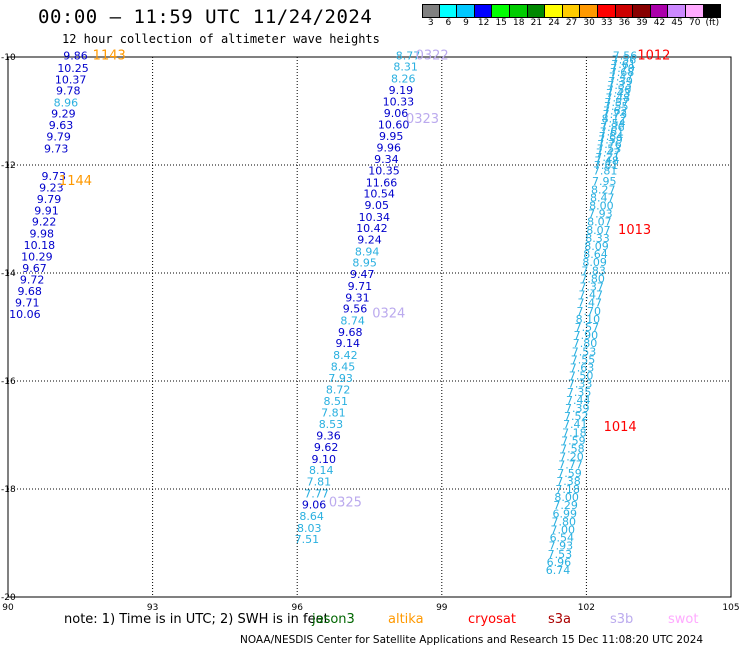 The image size is (740, 650). What do you see at coordinates (501, 23) in the screenshot?
I see `color-scale-label: 15` at bounding box center [501, 23].